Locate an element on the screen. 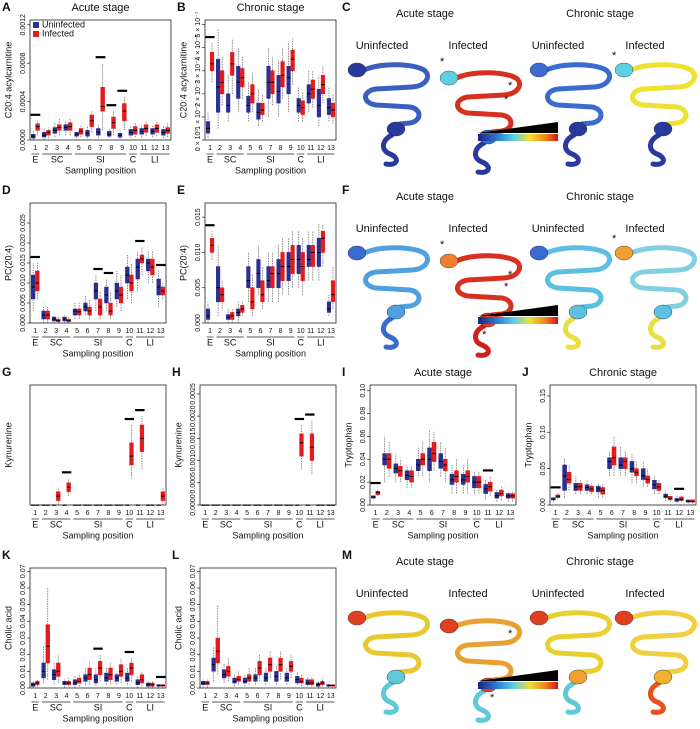  y-axis-label: Tryptophan is located at coordinates (348, 444).